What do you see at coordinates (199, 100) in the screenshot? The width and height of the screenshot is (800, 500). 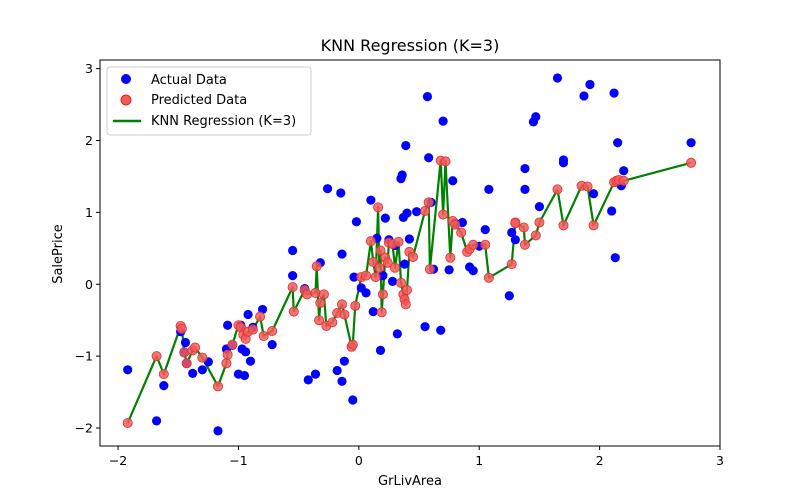 I see `legend-label-predicted: Predicted Data` at bounding box center [199, 100].